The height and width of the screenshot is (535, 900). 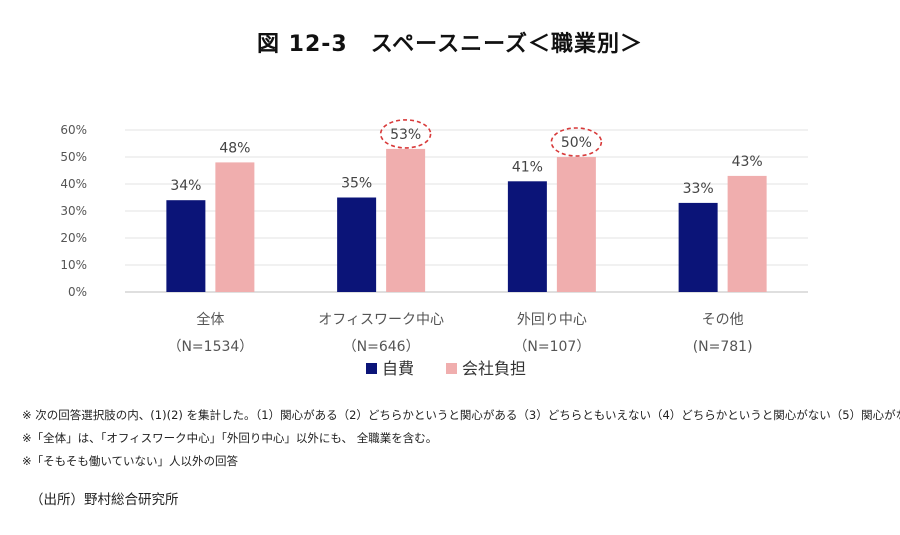 What do you see at coordinates (73, 184) in the screenshot?
I see `y-tick-label: 40%` at bounding box center [73, 184].